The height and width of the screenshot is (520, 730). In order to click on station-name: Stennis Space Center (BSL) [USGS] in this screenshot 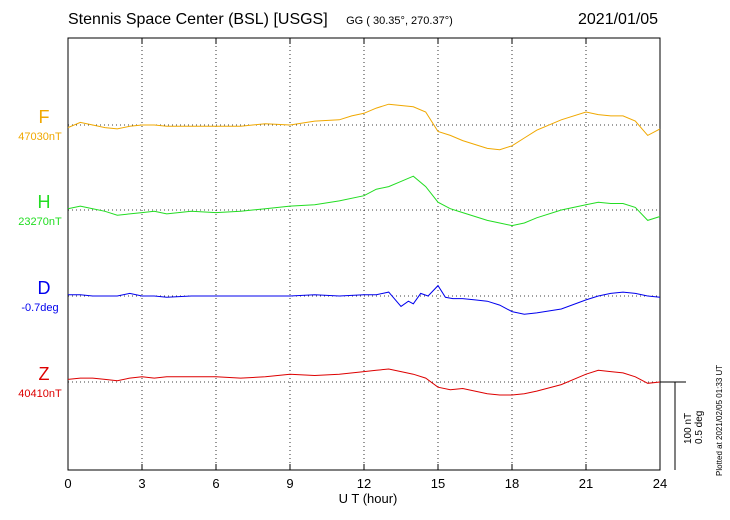, I will do `click(198, 19)`.